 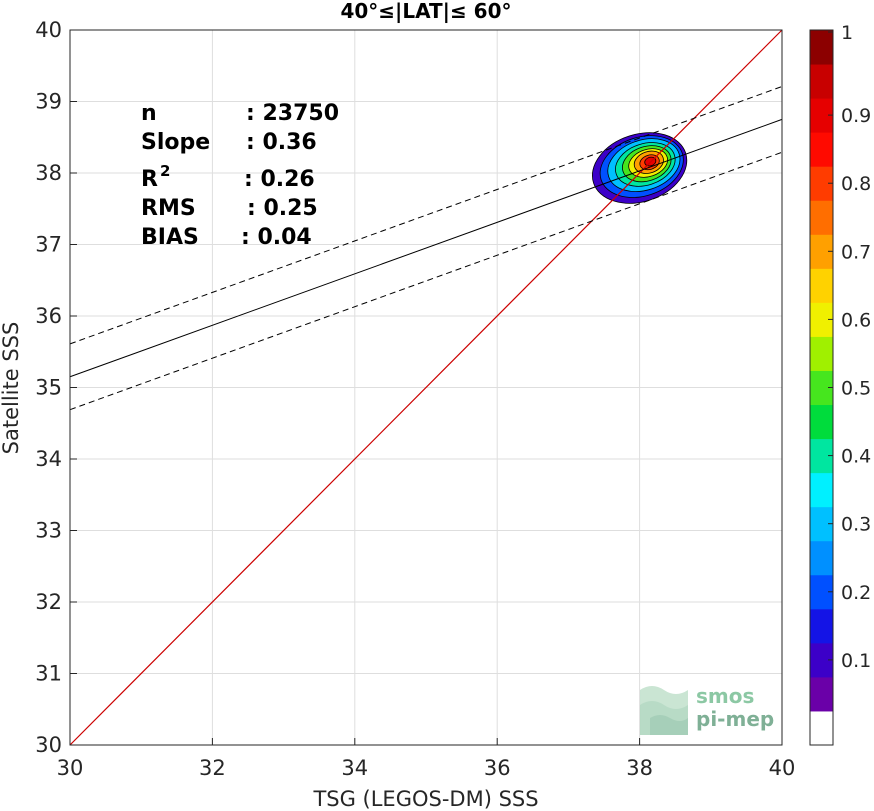 I want to click on colorbar-tick-label: 1, so click(x=847, y=33).